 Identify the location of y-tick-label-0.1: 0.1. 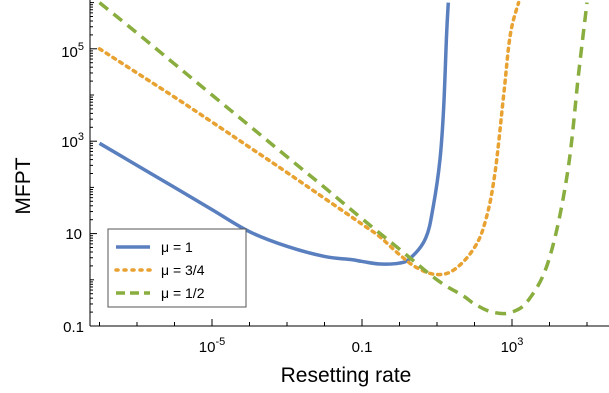
(73, 327).